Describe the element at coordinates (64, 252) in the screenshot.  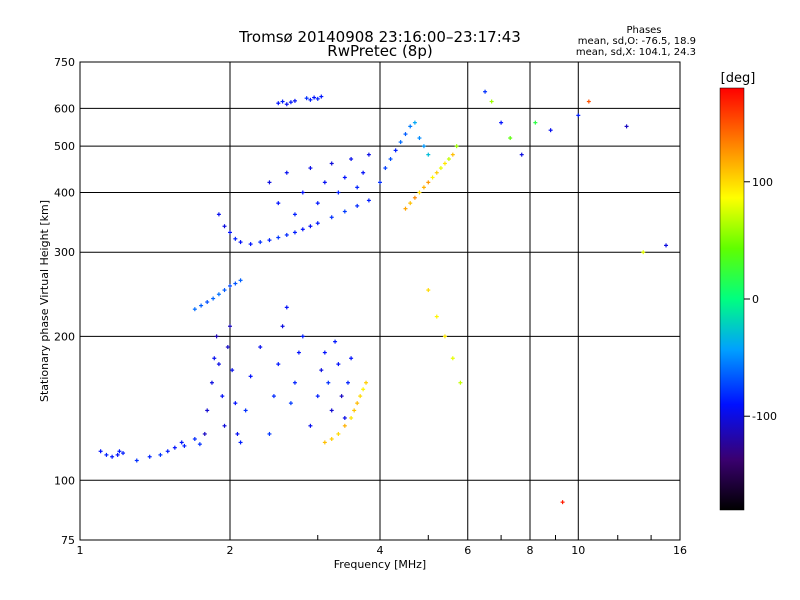
I see `y-tick-label: 300` at that location.